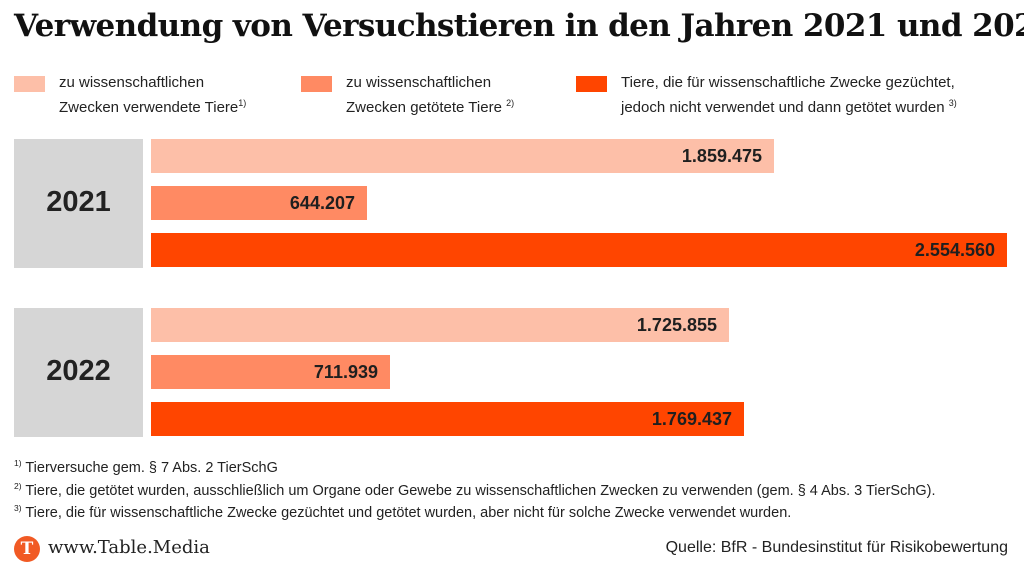 Image resolution: width=1024 pixels, height=575 pixels. What do you see at coordinates (691, 419) in the screenshot?
I see `bar-value-label-2022-series-3: 1.769.437` at bounding box center [691, 419].